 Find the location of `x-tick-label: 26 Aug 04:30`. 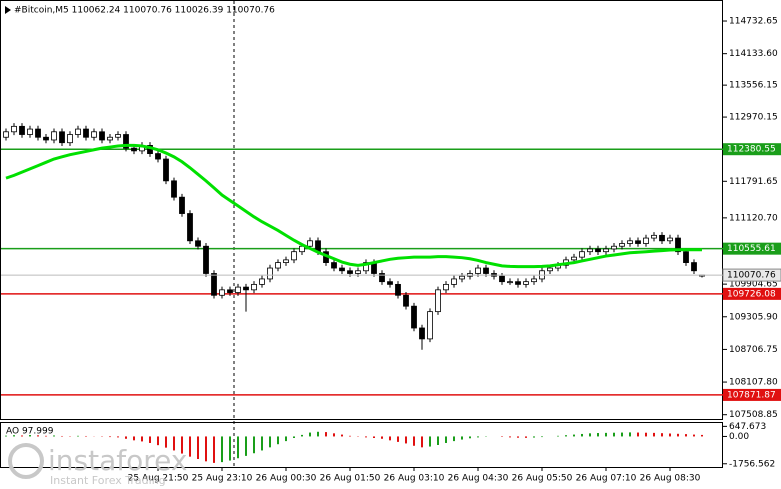

x-tick-label: 26 Aug 04:30 is located at coordinates (478, 479).